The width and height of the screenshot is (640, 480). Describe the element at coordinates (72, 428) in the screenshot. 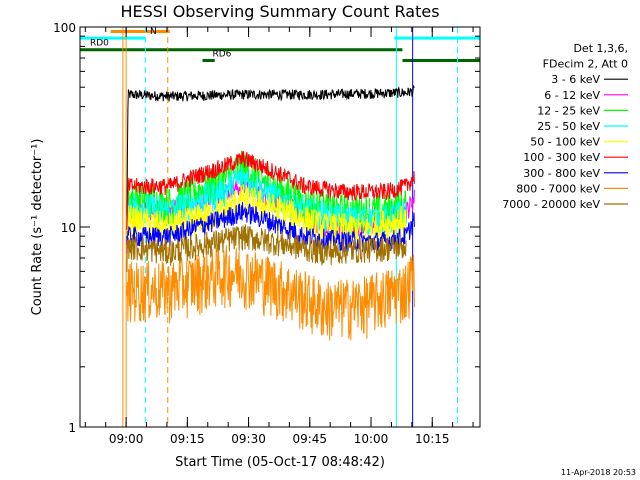

I see `y-tick-label-0: 1` at that location.